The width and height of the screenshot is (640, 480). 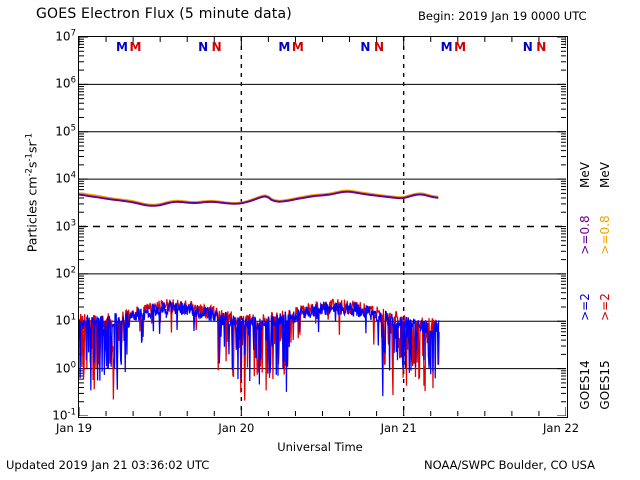 I want to click on begin-time-label: Begin: 2019 Jan 19 0000 UTC, so click(x=502, y=16).